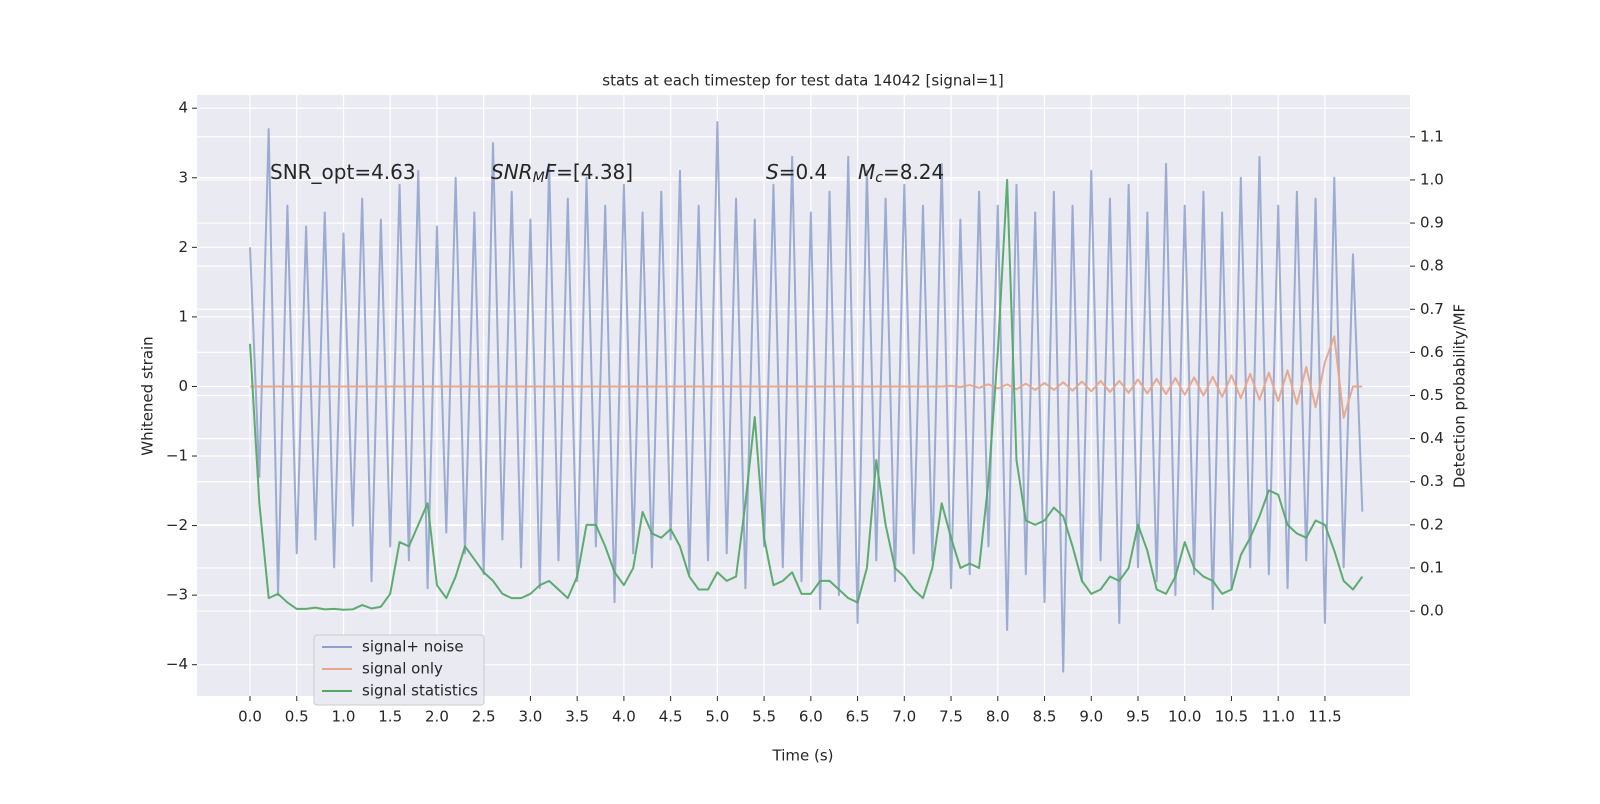 The width and height of the screenshot is (1600, 804). What do you see at coordinates (420, 691) in the screenshot?
I see `legend-label: signal statistics` at bounding box center [420, 691].